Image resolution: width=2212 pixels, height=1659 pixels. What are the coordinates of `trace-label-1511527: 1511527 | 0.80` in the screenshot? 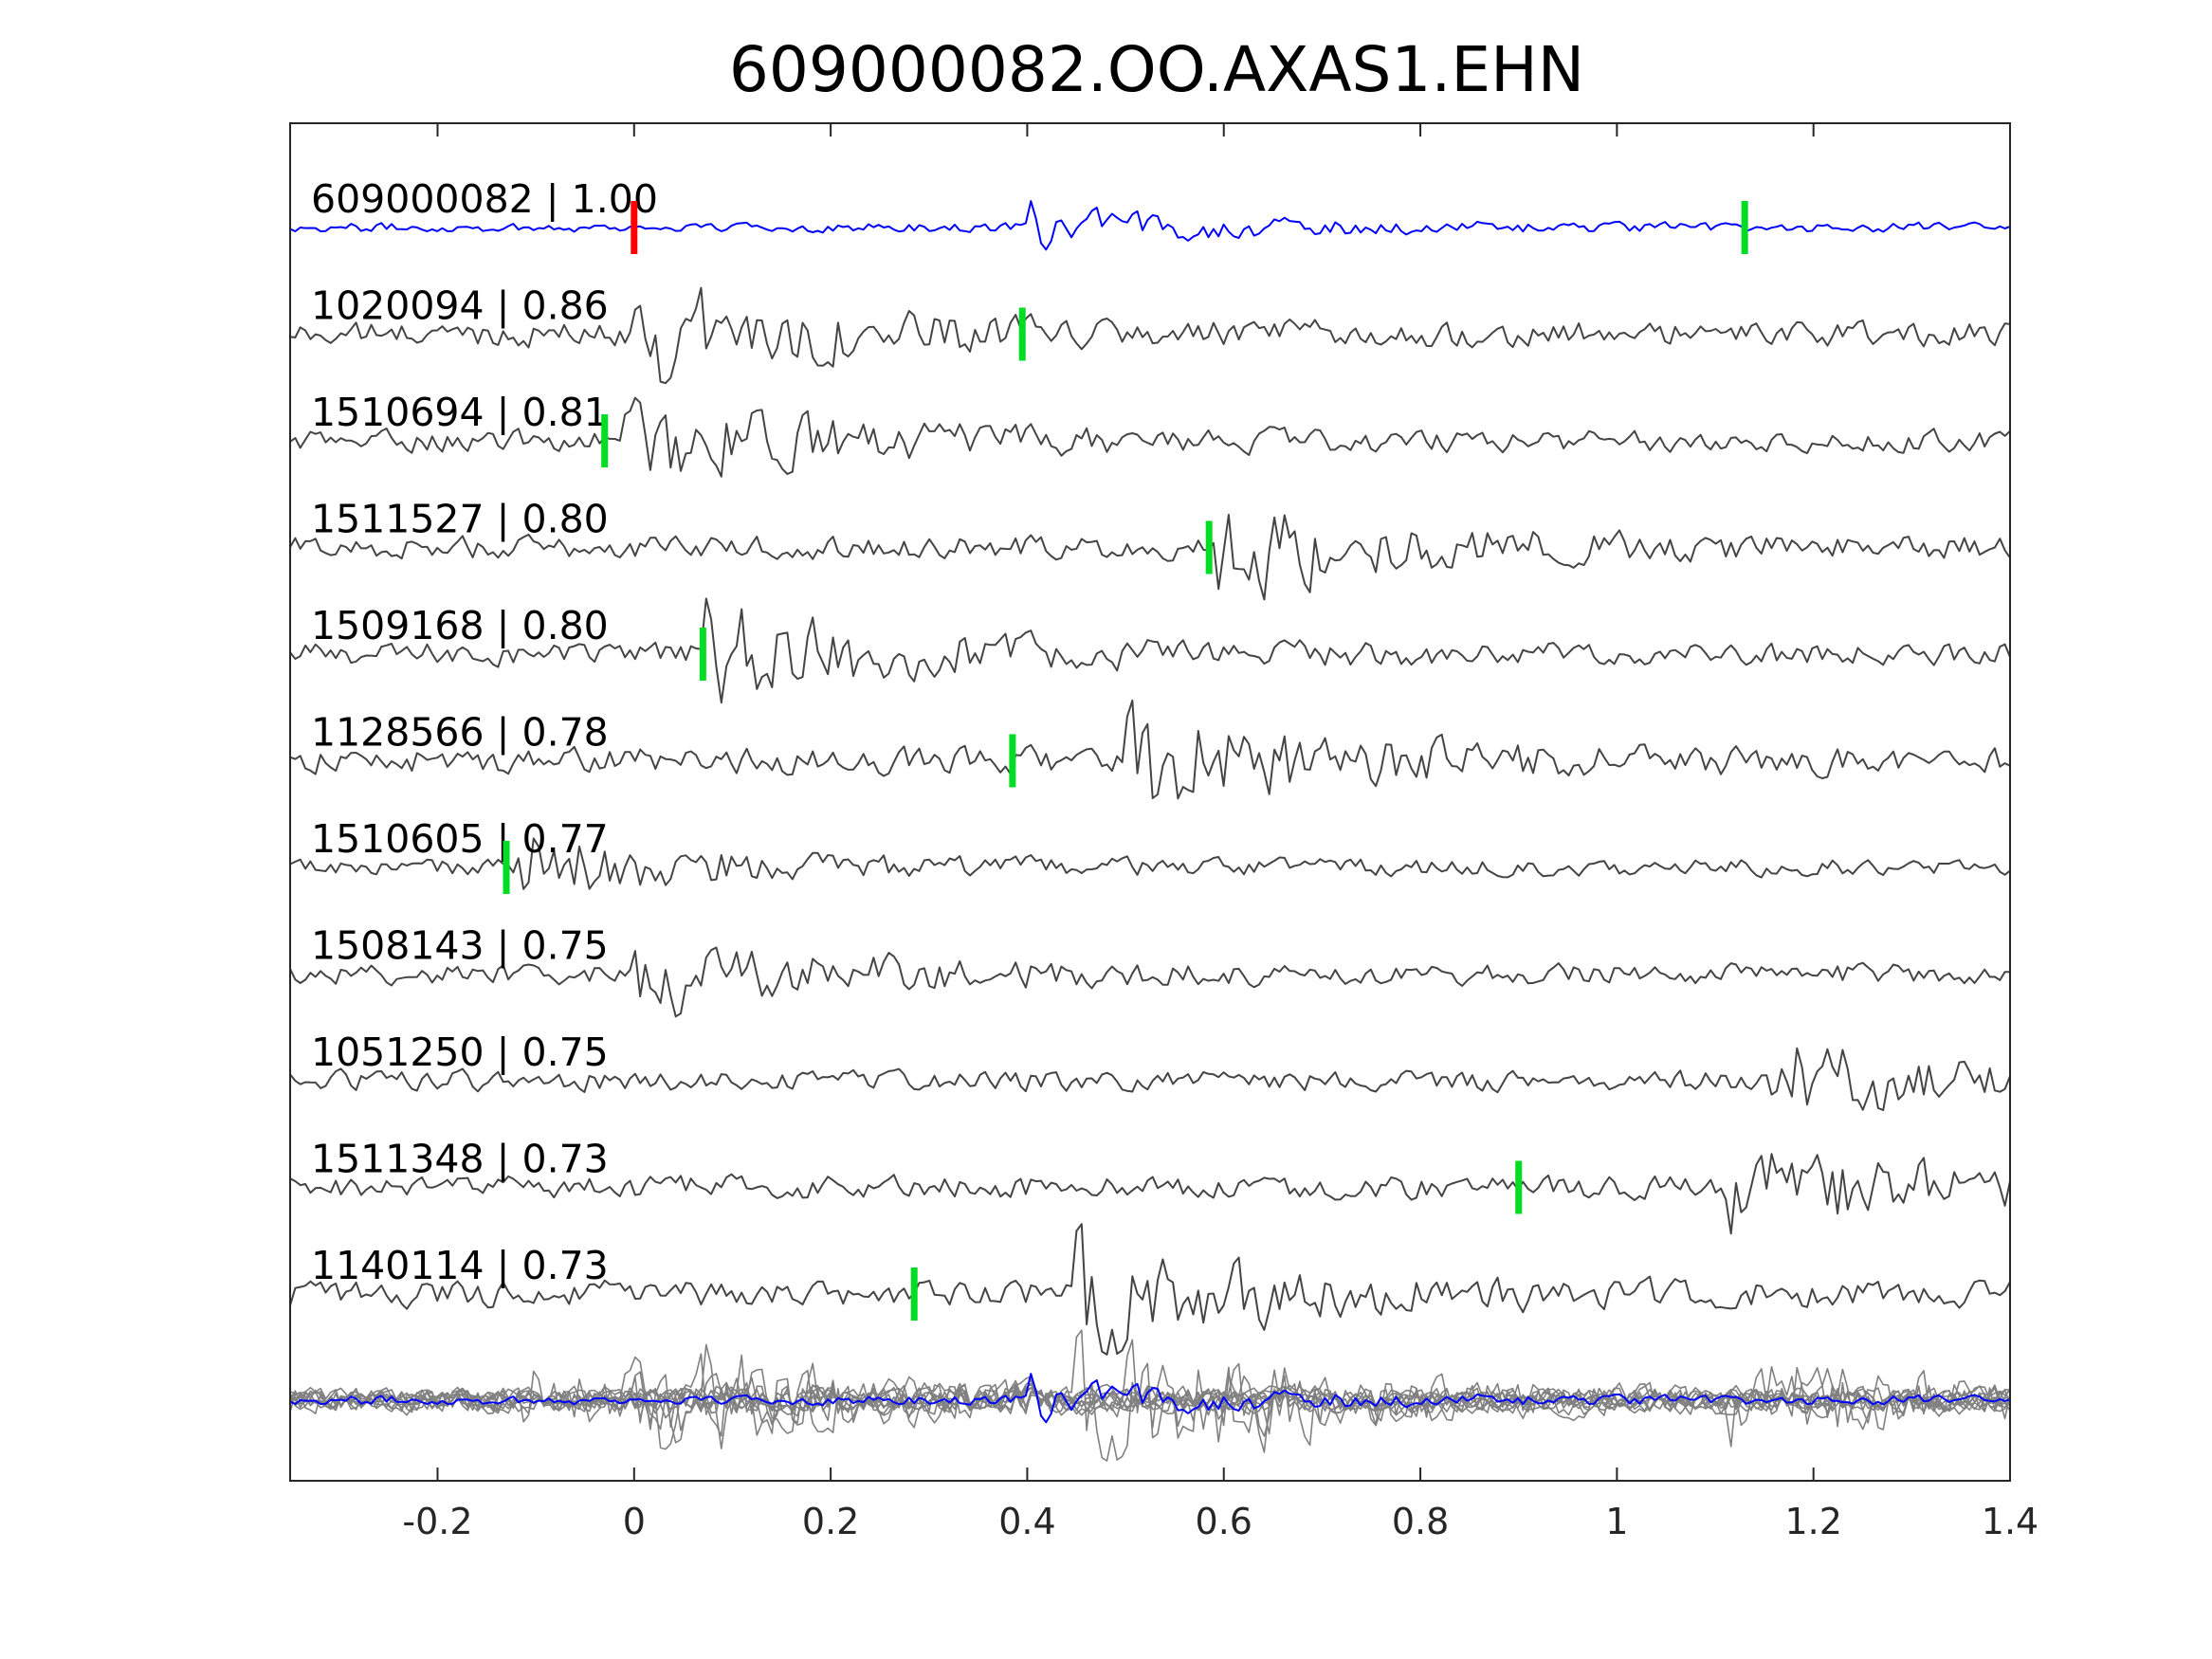 It's located at (460, 519).